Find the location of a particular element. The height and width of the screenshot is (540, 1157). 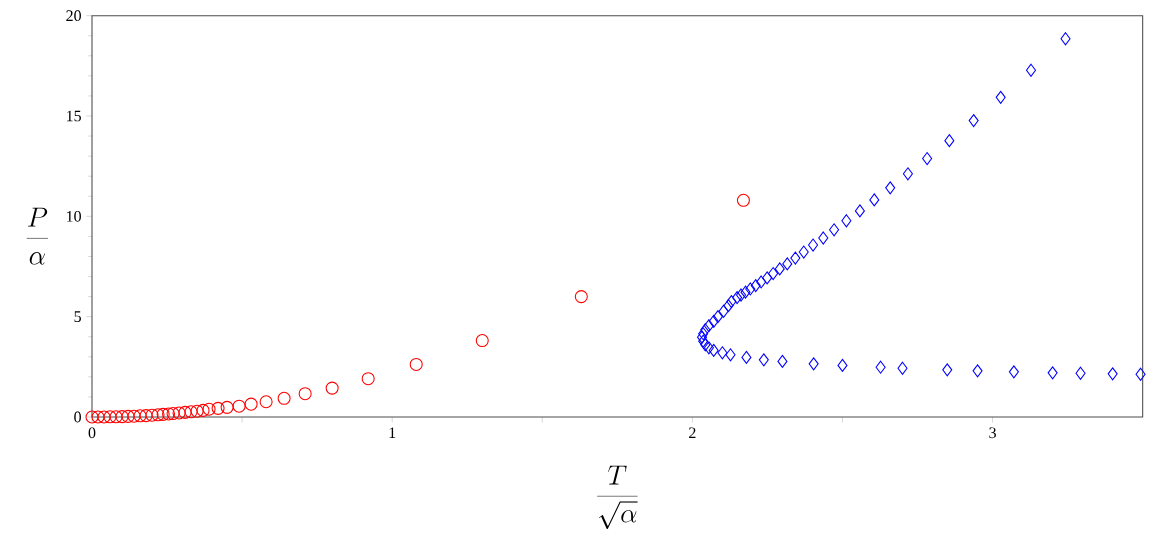

x-tick-label: 3 is located at coordinates (992, 433).